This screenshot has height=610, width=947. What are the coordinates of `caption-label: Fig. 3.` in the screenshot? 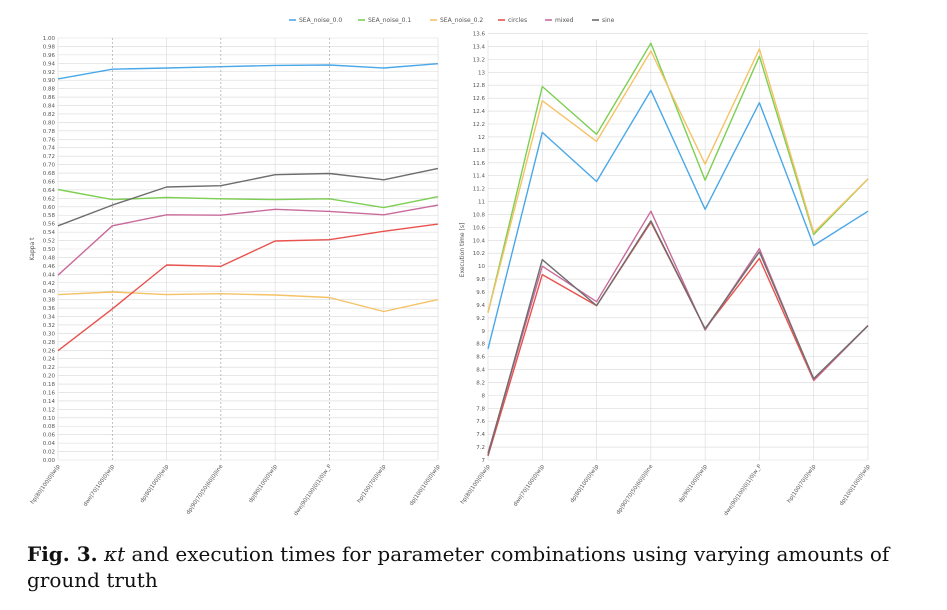 It's located at (62, 554).